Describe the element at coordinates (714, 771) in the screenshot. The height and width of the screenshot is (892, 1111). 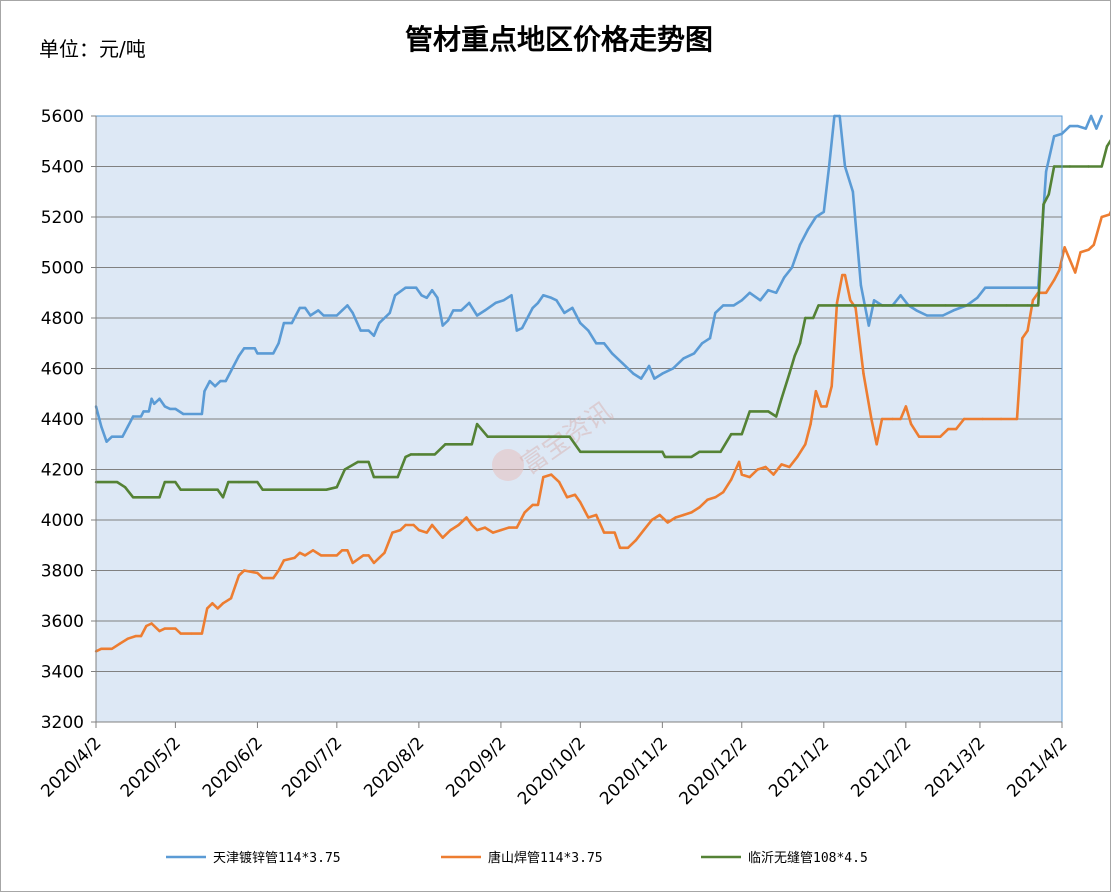
I see `x-tick-label: 2020/12/2` at that location.